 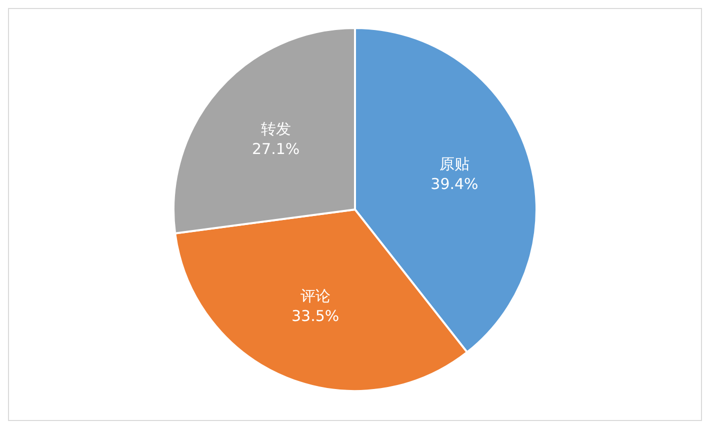 I want to click on slice-label: 评论, so click(x=315, y=295).